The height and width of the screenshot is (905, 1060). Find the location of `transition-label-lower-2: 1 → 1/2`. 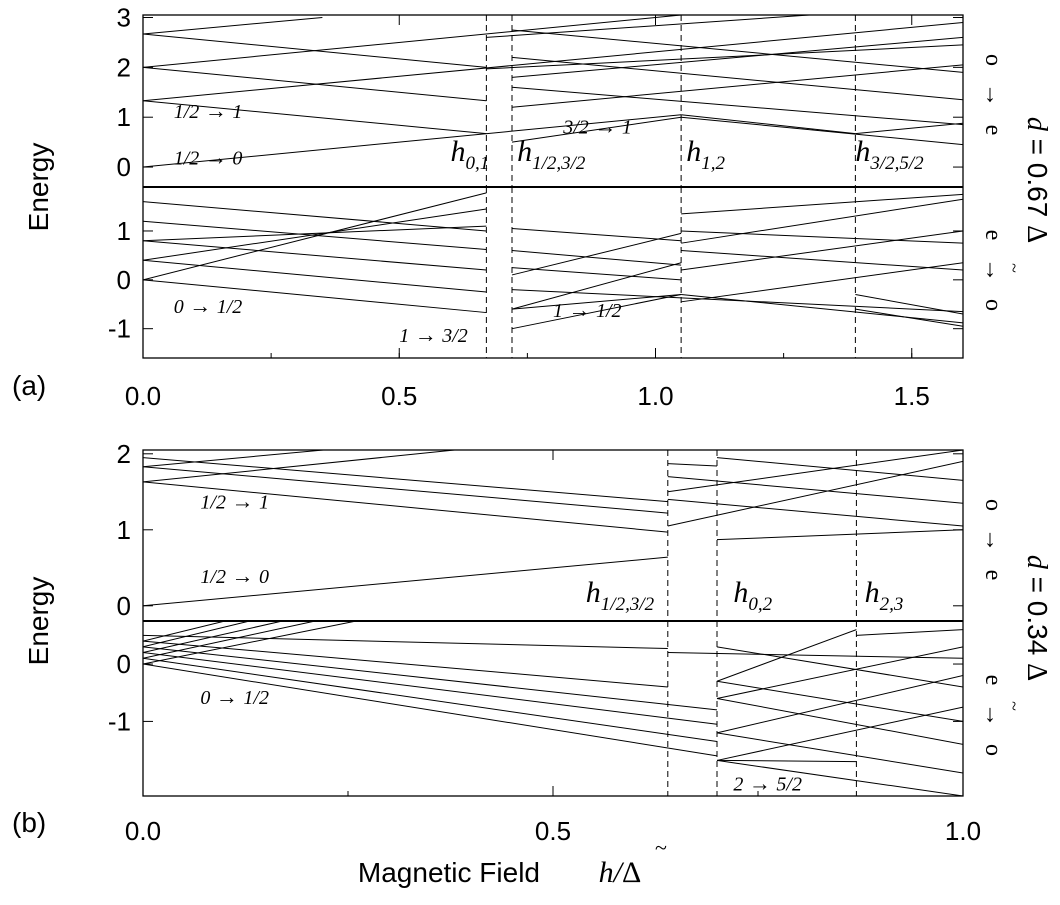

transition-label-lower-2: 1 → 1/2 is located at coordinates (587, 309).